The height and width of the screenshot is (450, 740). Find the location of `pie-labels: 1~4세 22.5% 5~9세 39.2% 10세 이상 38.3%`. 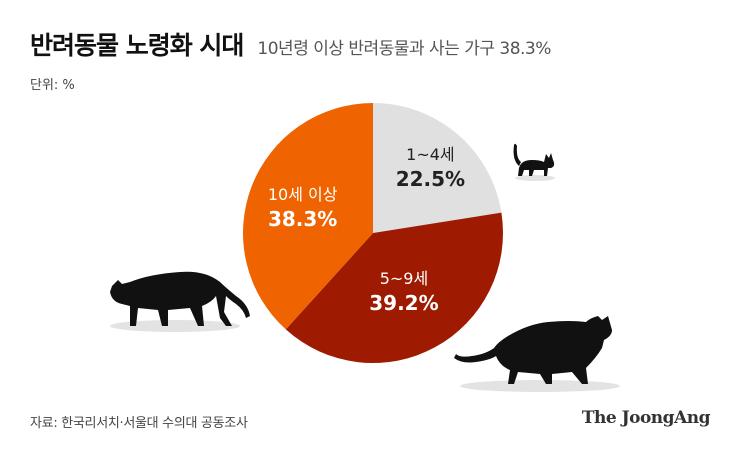

pie-labels: 1~4세 22.5% 5~9세 39.2% 10세 이상 38.3% is located at coordinates (366, 230).